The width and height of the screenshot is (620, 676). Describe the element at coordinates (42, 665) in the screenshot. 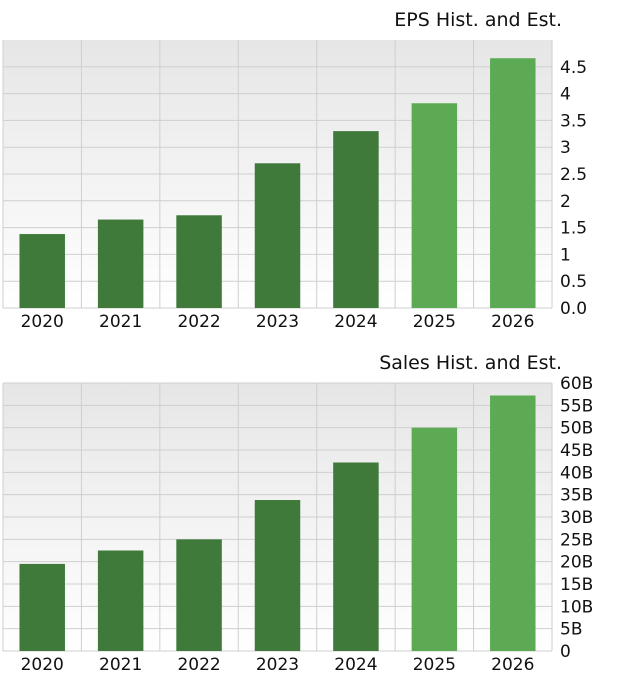

I see `sales-xtick-label: 2020` at that location.